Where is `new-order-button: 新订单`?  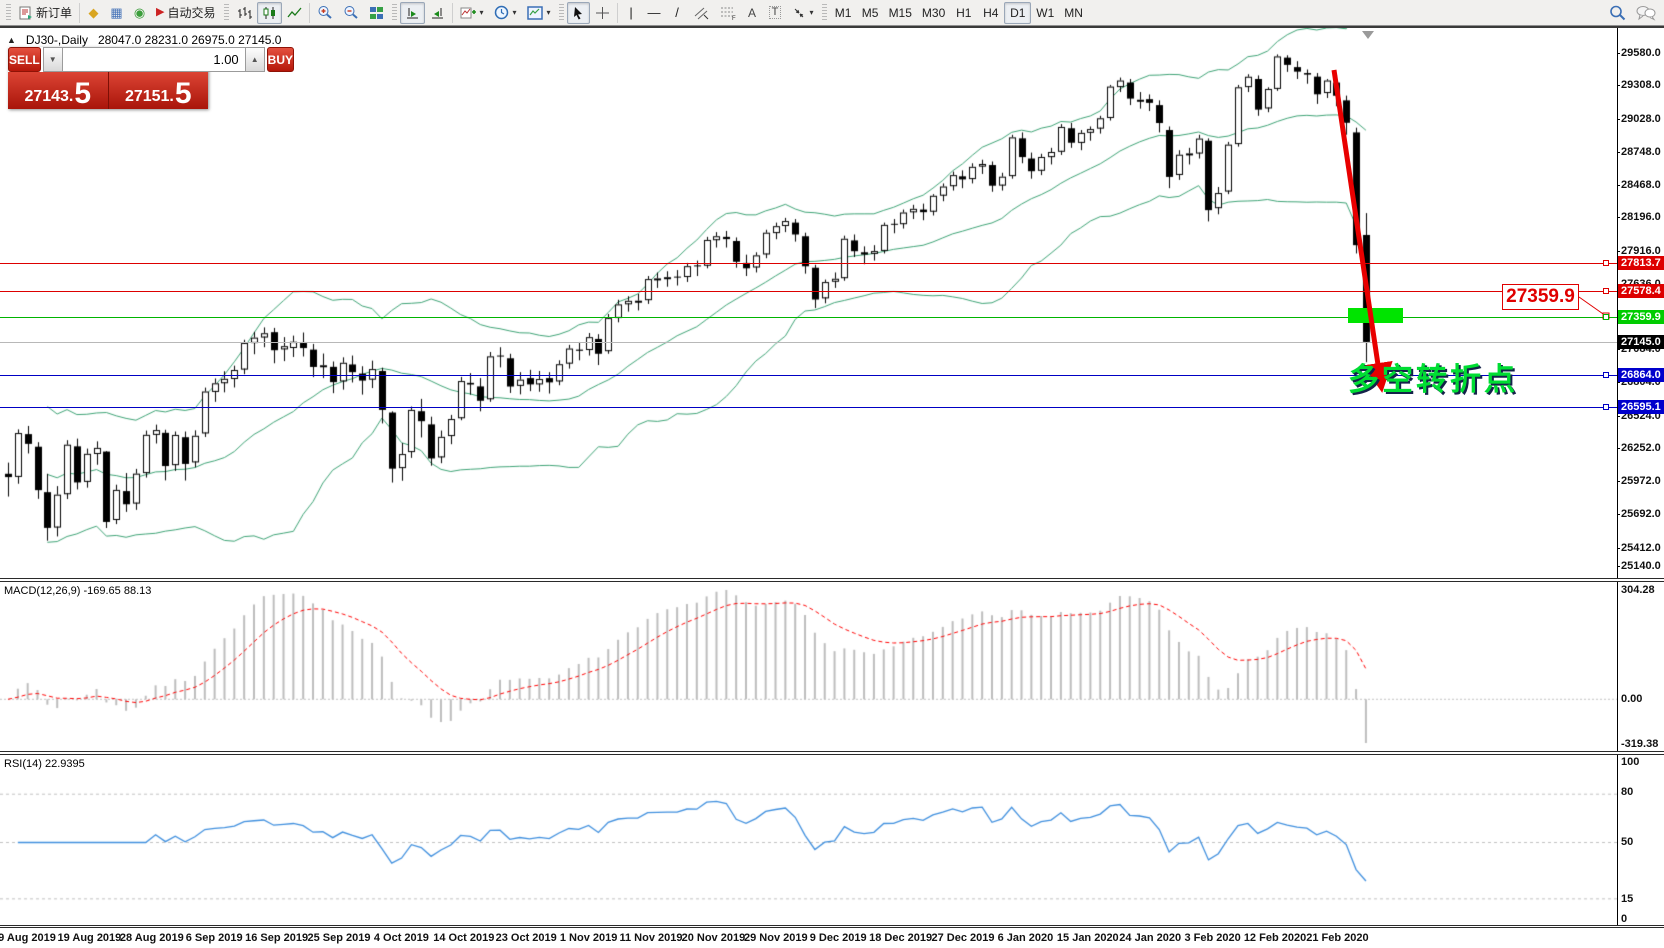
new-order-button: 新订单 is located at coordinates (45, 13).